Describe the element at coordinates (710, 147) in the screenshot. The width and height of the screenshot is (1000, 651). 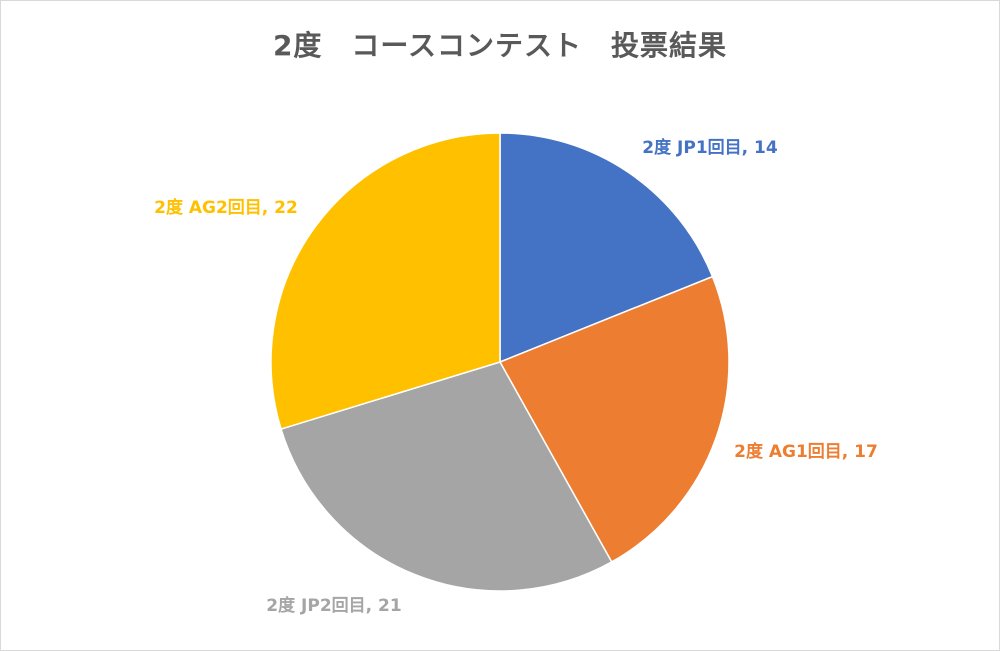
I see `data-label-1: 2度 JP1回目, 14` at that location.